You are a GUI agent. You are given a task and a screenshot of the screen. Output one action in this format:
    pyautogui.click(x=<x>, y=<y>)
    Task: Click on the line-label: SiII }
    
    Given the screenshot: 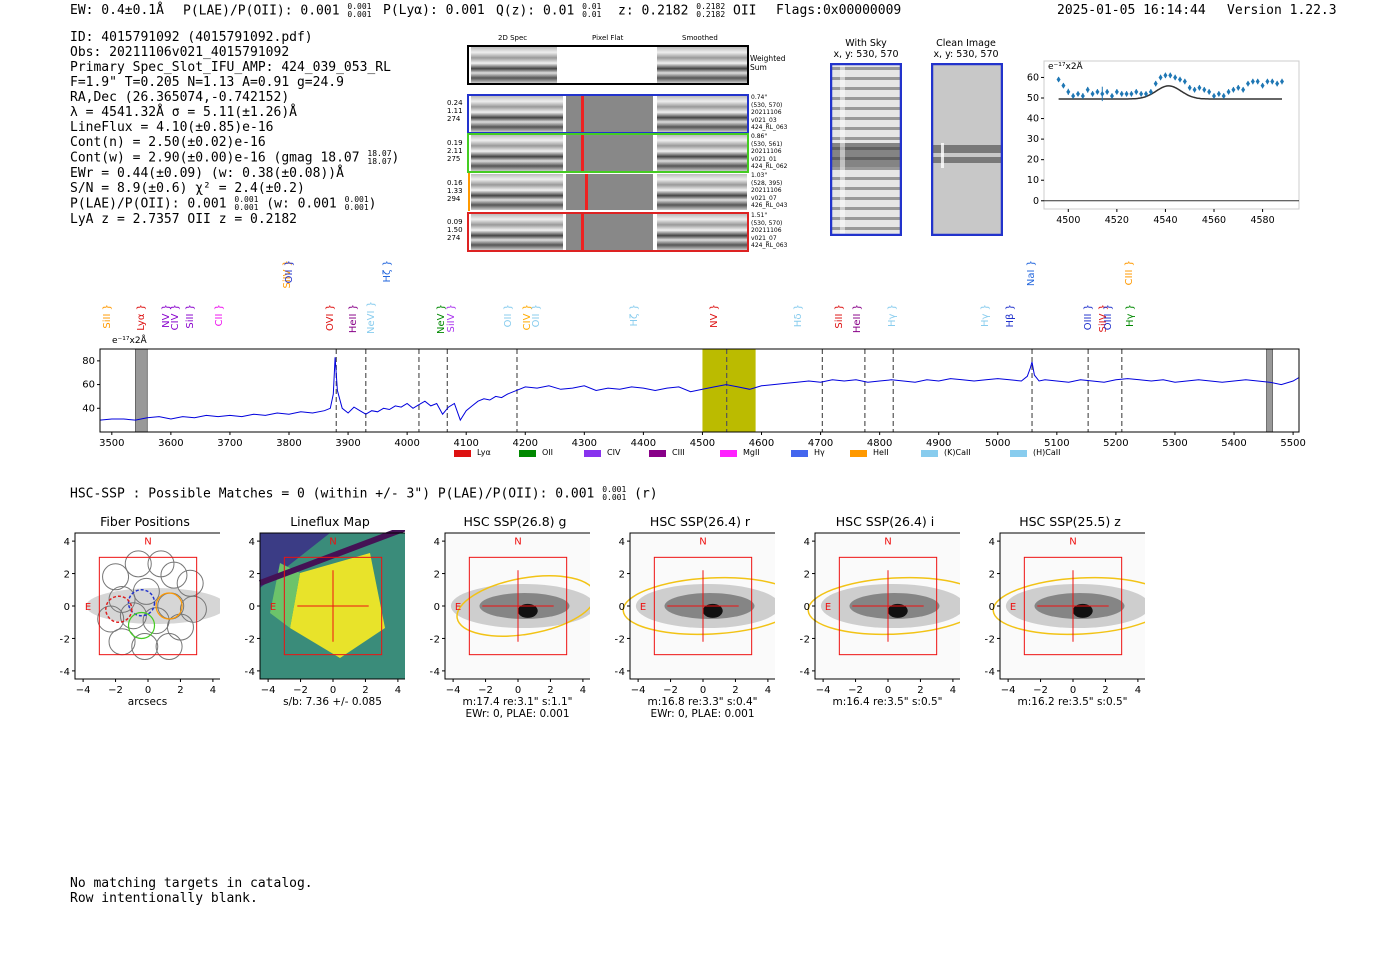 What is the action you would take?
    pyautogui.click(x=107, y=316)
    